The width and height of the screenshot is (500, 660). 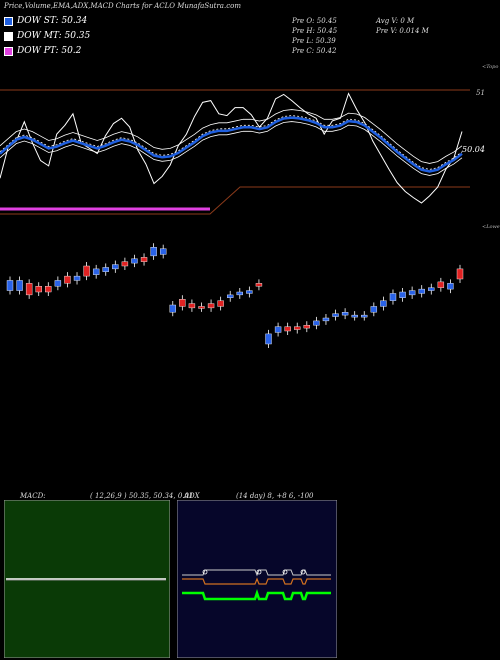 I want to click on macd-label: MACD:, so click(x=33, y=496).